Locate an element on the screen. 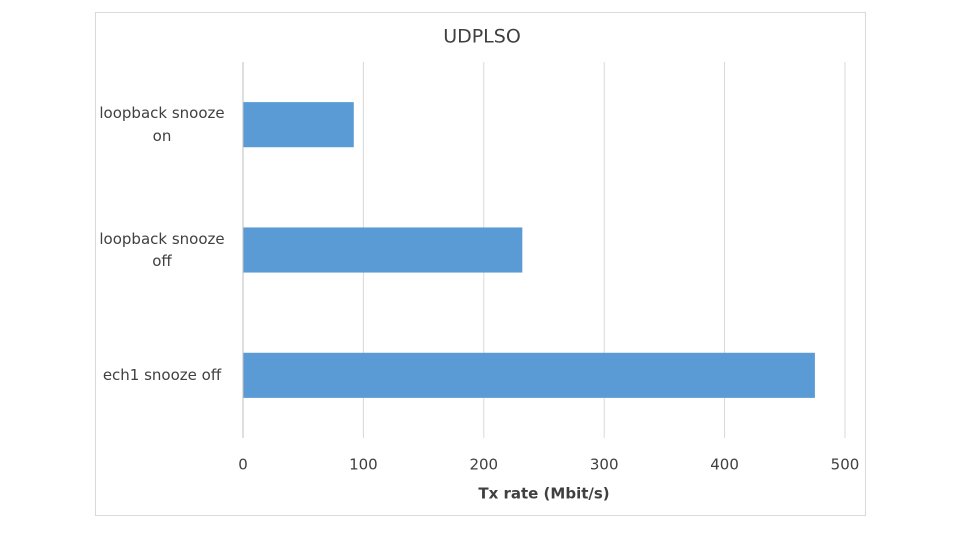 This screenshot has width=960, height=544. y-tick-label: loopback snooze off is located at coordinates (162, 250).